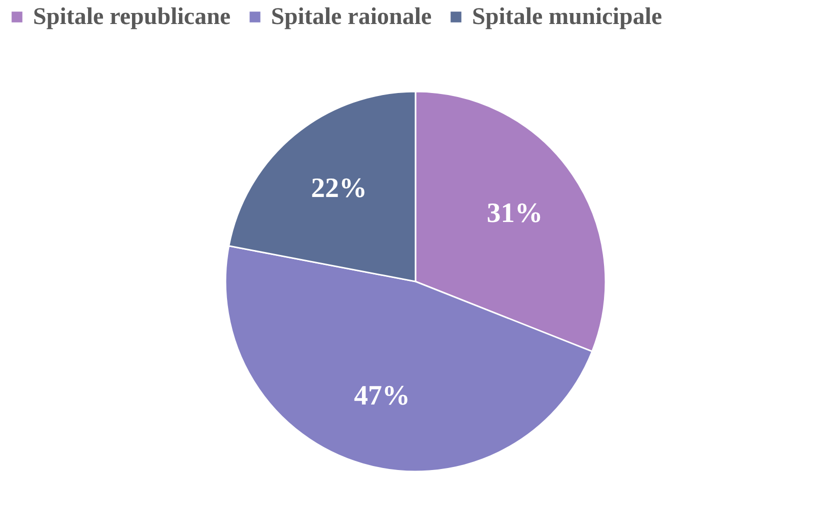  I want to click on data-label: 31%, so click(514, 214).